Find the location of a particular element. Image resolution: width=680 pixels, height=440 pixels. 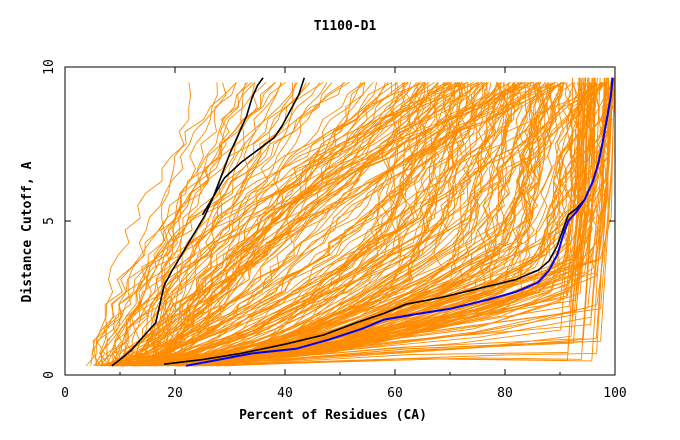

y-tick-label: 5 is located at coordinates (49, 221).